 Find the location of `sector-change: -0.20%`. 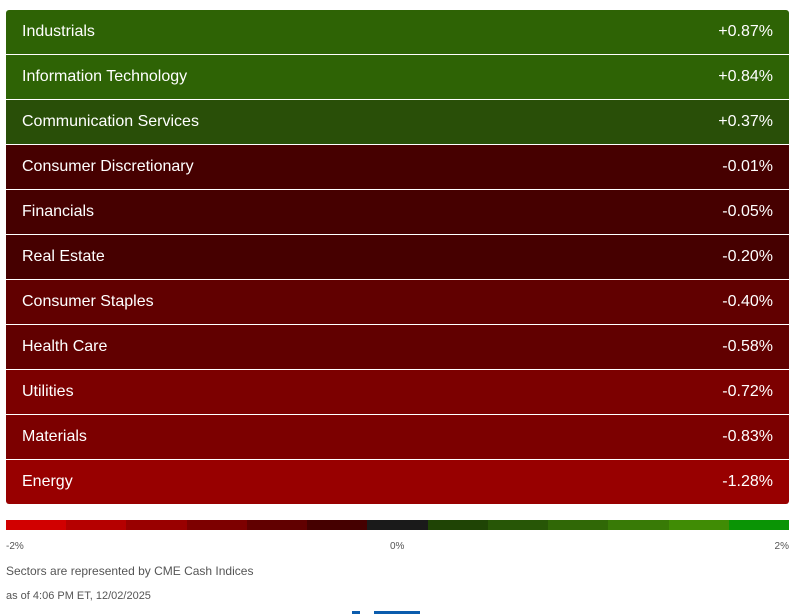

sector-change: -0.20% is located at coordinates (747, 256).